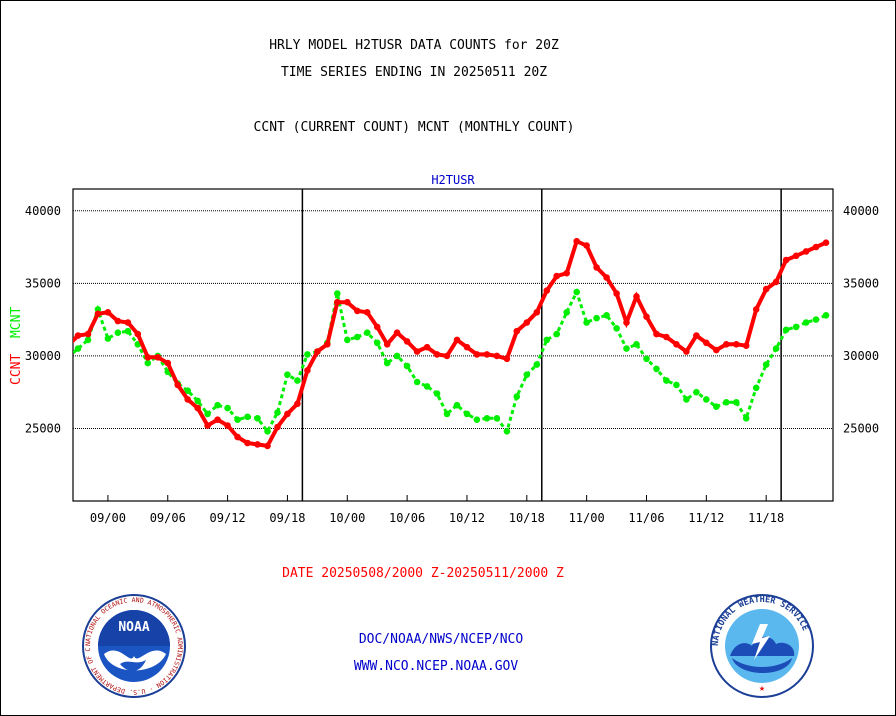 The height and width of the screenshot is (716, 896). What do you see at coordinates (133, 627) in the screenshot?
I see `noaa-logo-text: NOAA` at bounding box center [133, 627].